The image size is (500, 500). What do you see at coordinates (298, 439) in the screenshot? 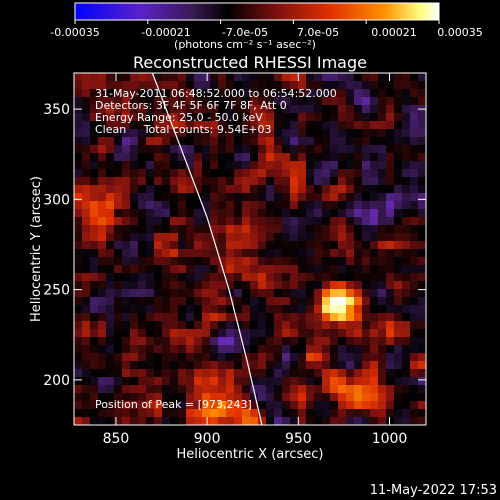
I see `x-tick-label: 950` at bounding box center [298, 439].